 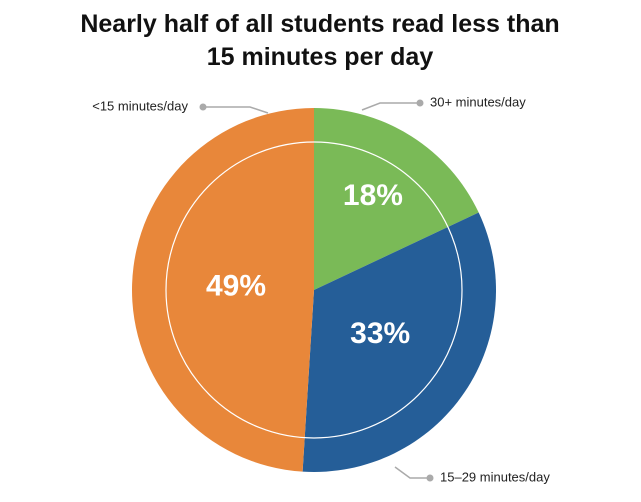 What do you see at coordinates (495, 476) in the screenshot?
I see `category-label: 15–29 minutes/day` at bounding box center [495, 476].